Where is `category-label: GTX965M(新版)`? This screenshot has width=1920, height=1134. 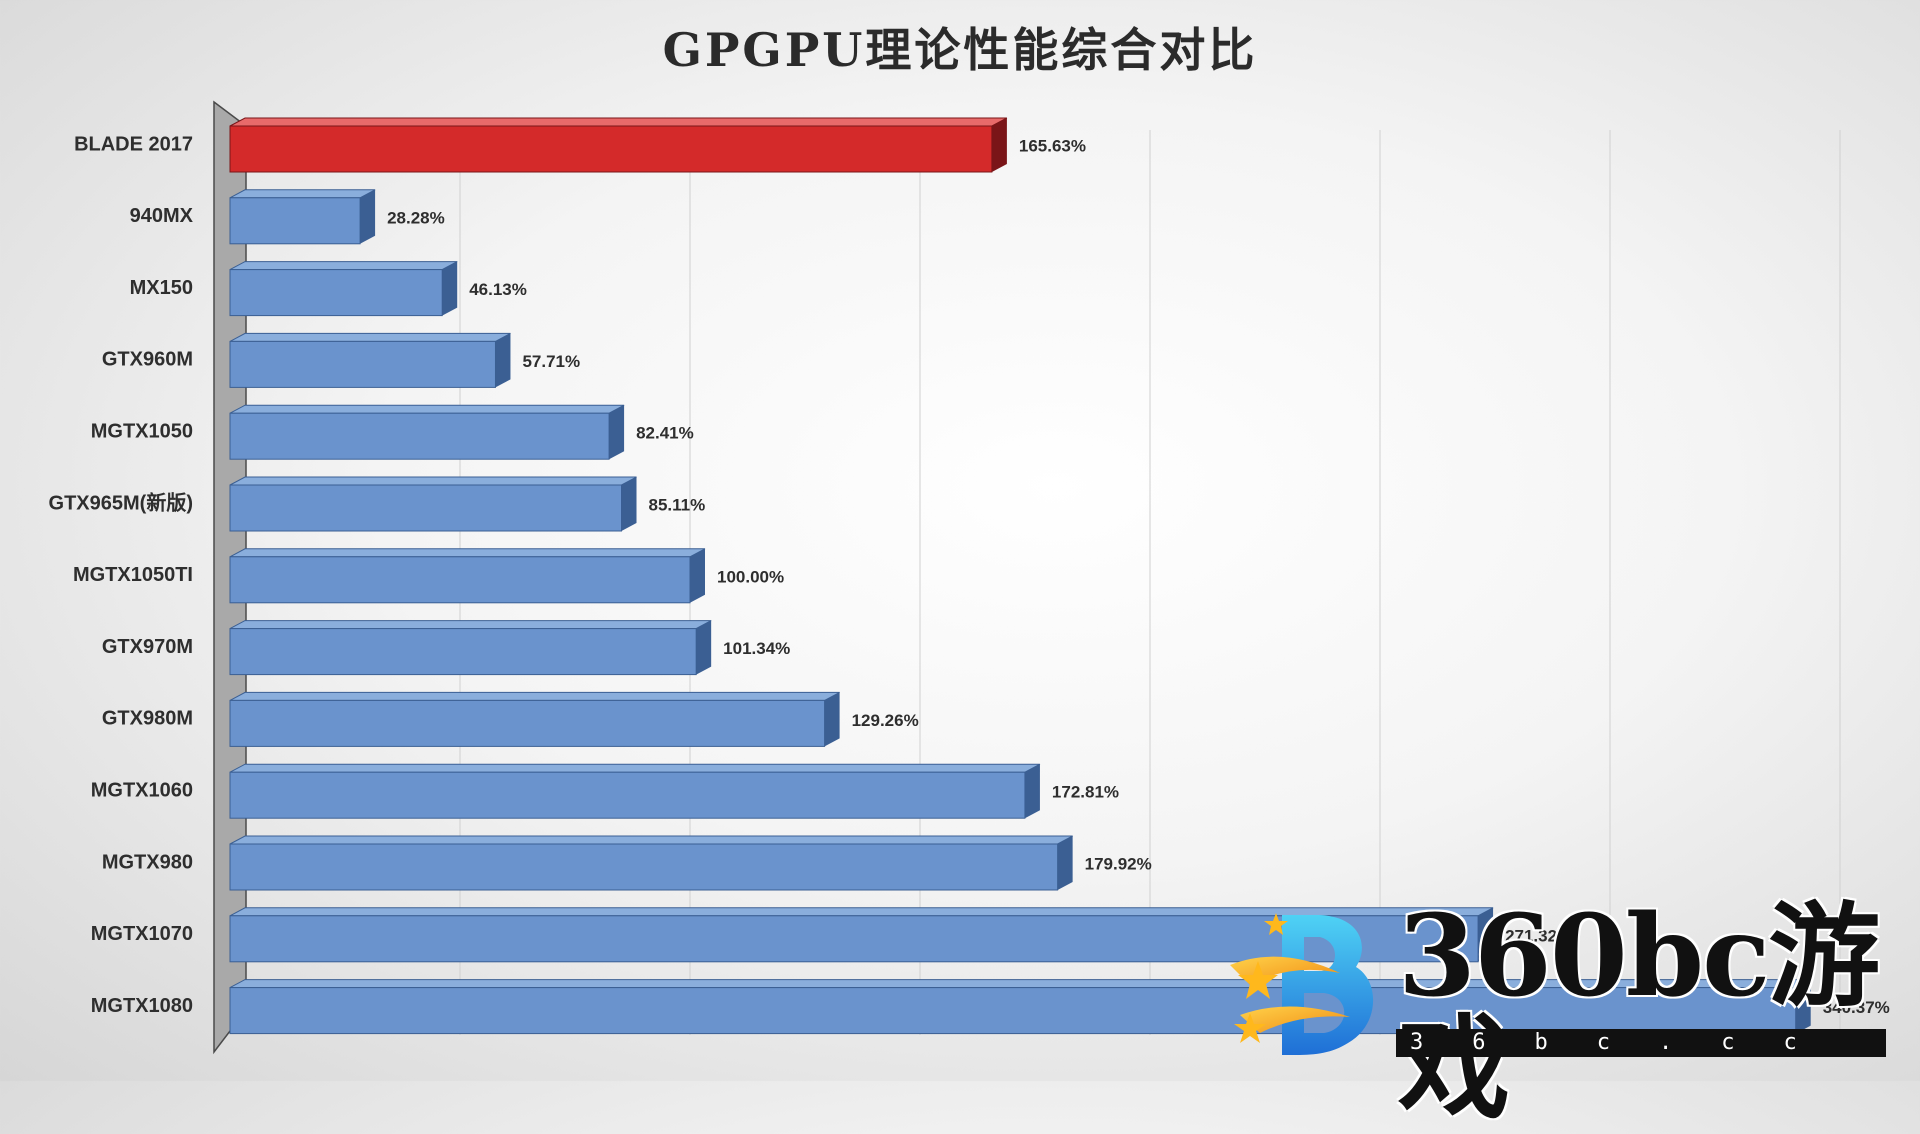 category-label: GTX965M(新版) is located at coordinates (121, 502).